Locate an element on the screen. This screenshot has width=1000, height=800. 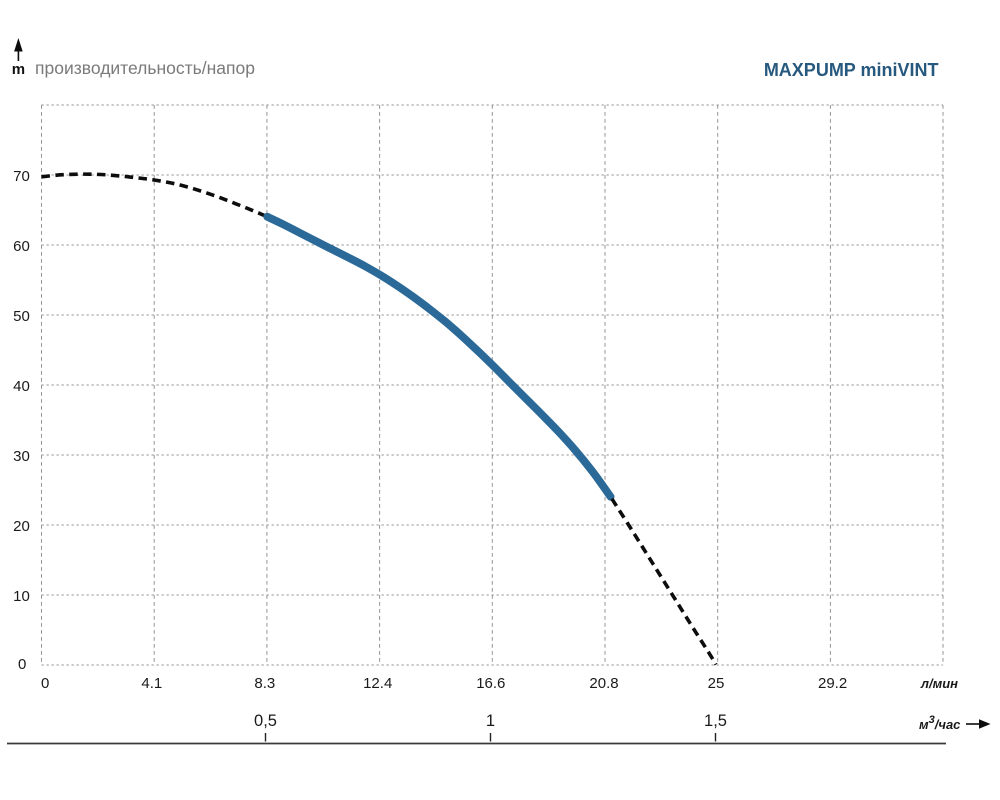
svg-text: 1 is located at coordinates (490, 721).